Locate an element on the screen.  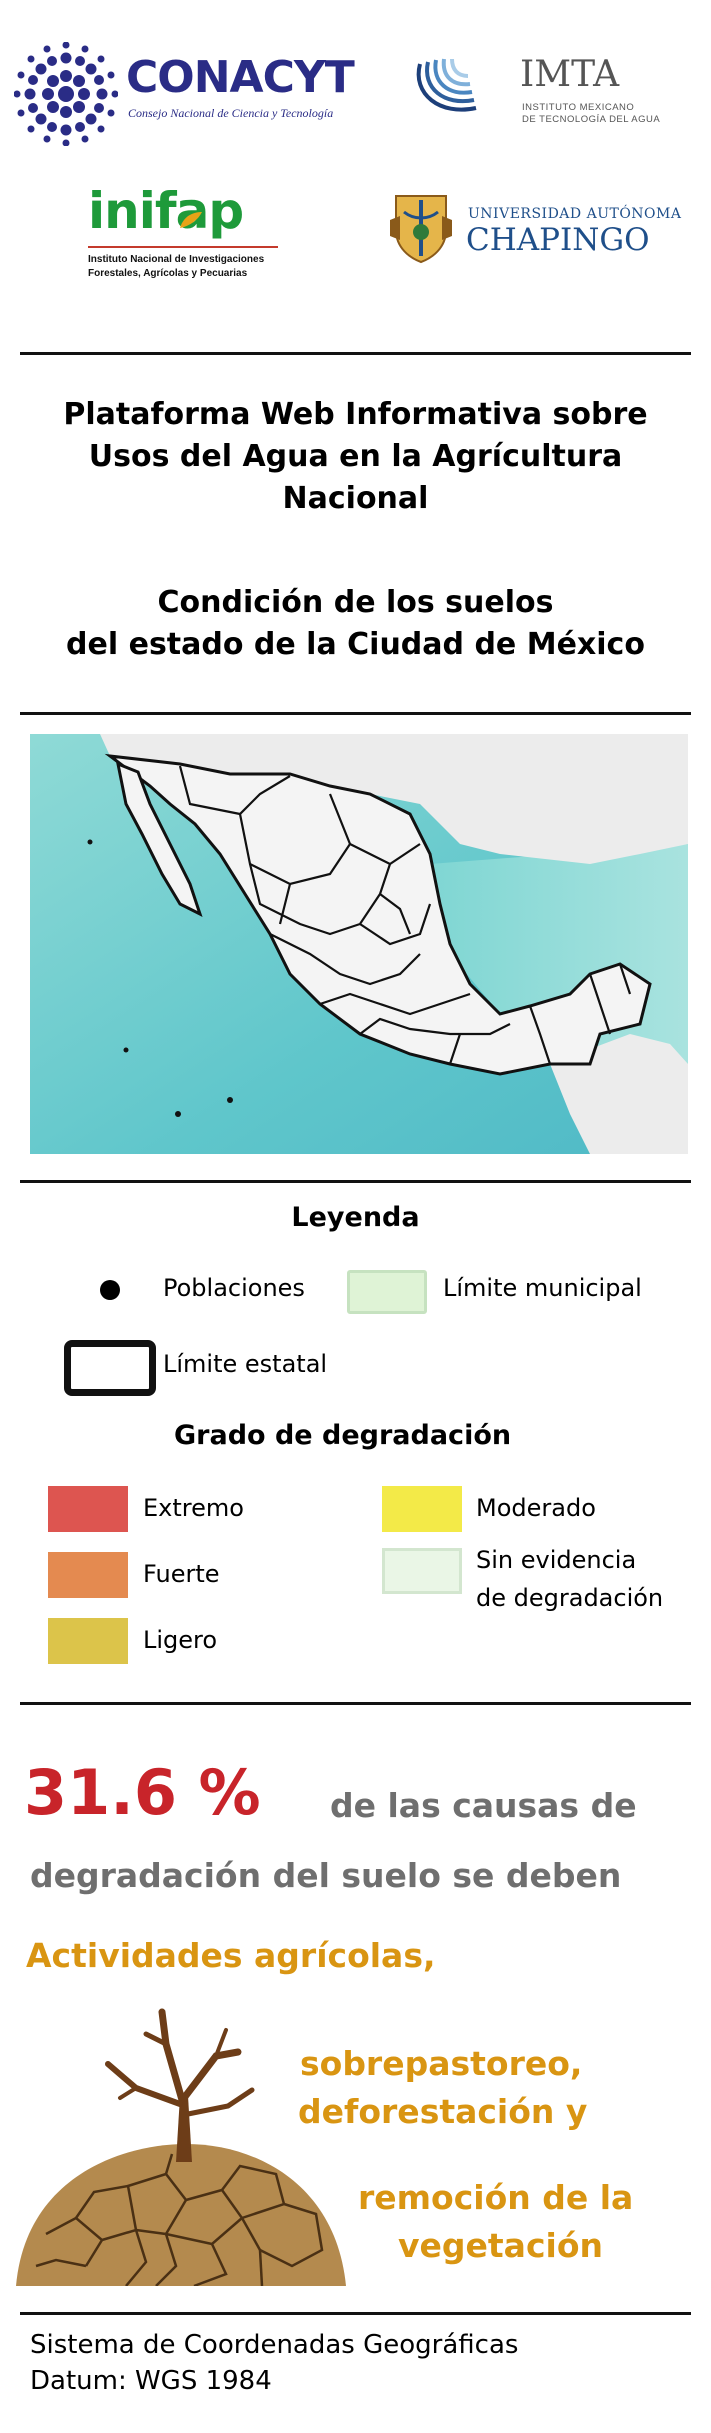
cause-3b: vegetación is located at coordinates (500, 2245).